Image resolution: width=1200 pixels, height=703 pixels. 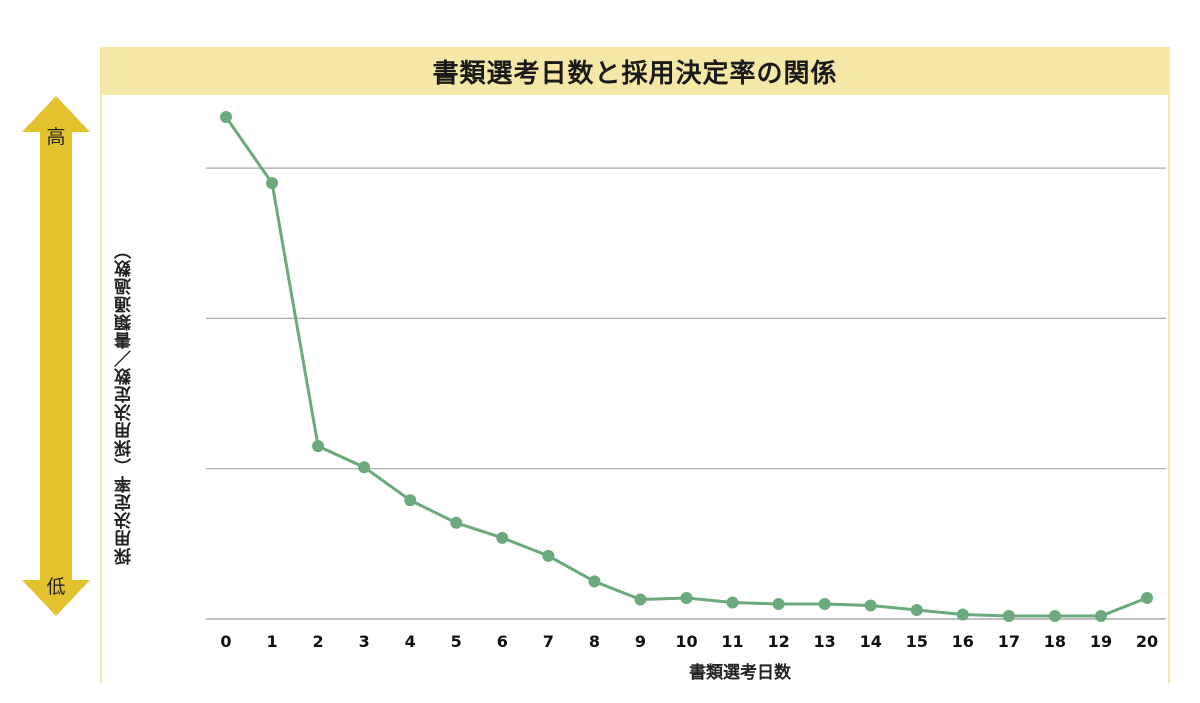 I want to click on x-tick-label: 4, so click(x=410, y=641).